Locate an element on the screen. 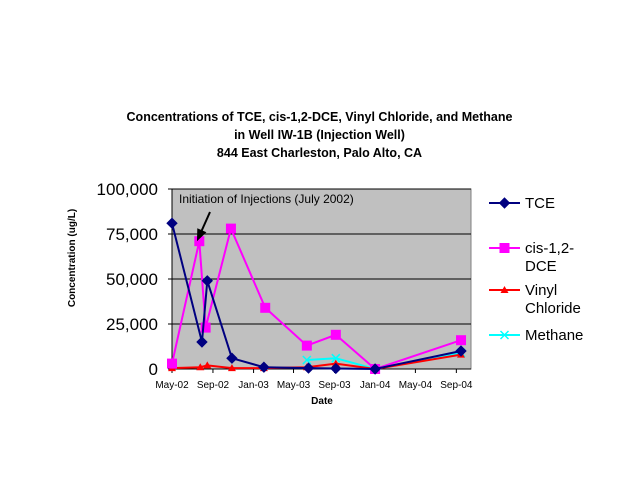  x-tick-label-0: May-02 is located at coordinates (172, 385).